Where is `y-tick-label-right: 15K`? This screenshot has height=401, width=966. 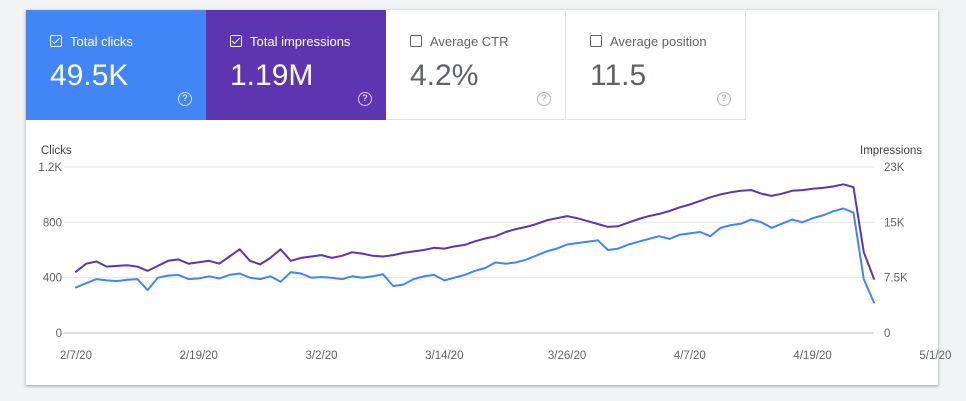
y-tick-label-right: 15K is located at coordinates (894, 223).